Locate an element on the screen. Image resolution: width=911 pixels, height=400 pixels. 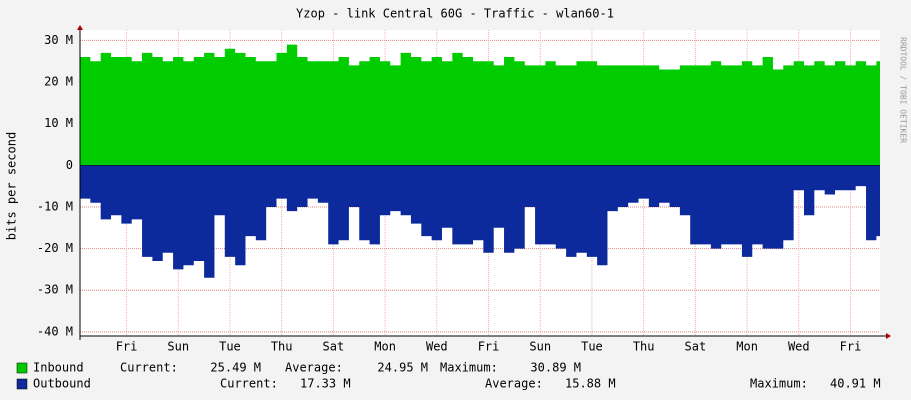
y-tick-label: -40 M is located at coordinates (55, 331).